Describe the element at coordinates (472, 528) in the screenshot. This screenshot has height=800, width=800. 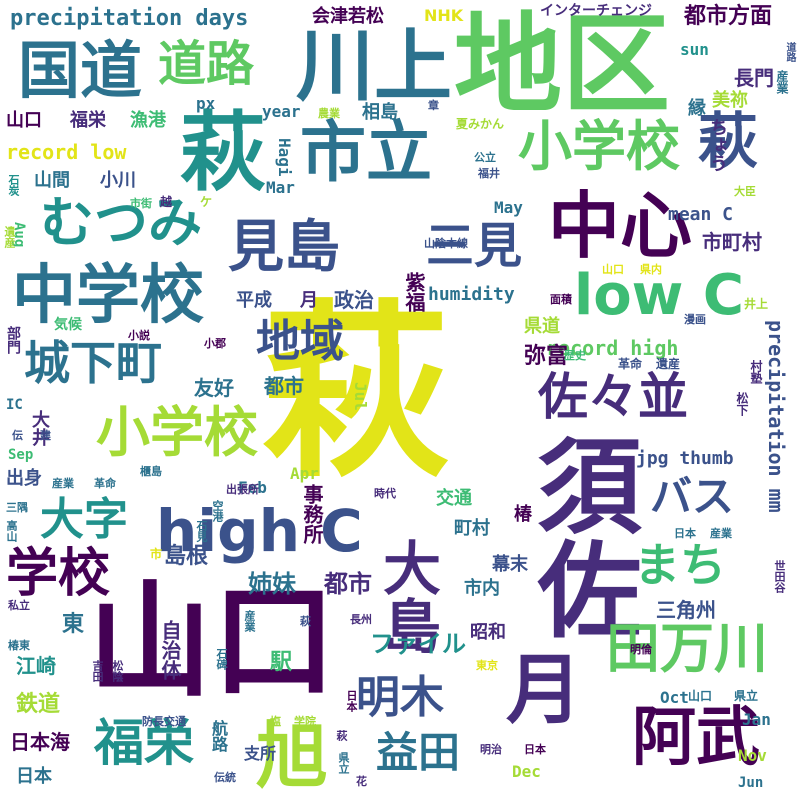
I see `word: 町村` at that location.